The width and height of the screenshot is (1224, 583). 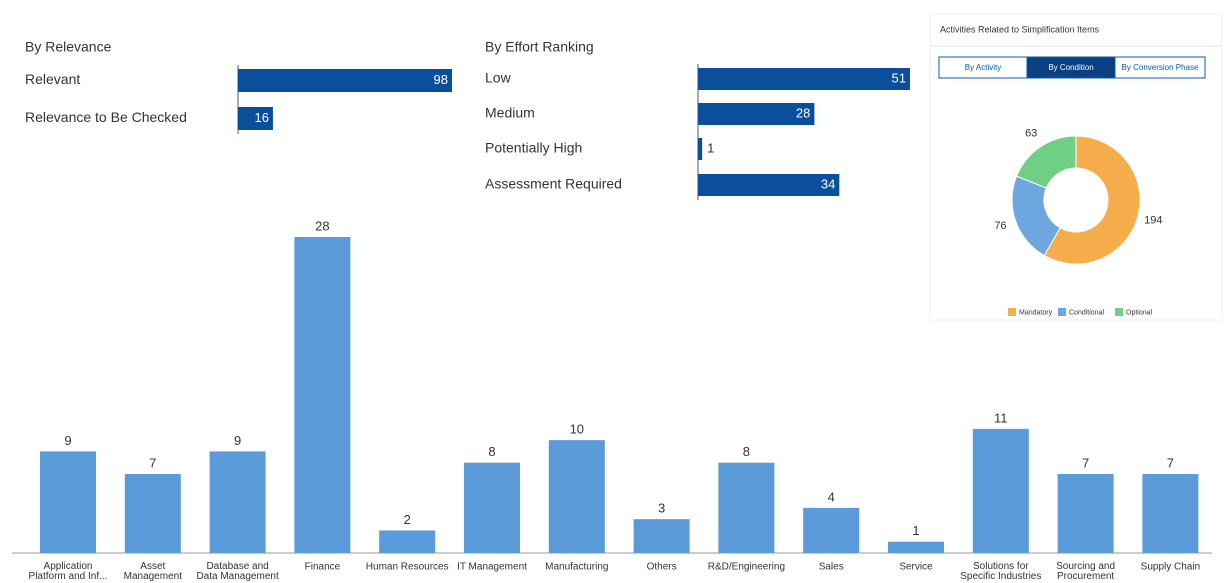 What do you see at coordinates (1000, 571) in the screenshot?
I see `x-tick-label: Solutions for Specific Industries` at bounding box center [1000, 571].